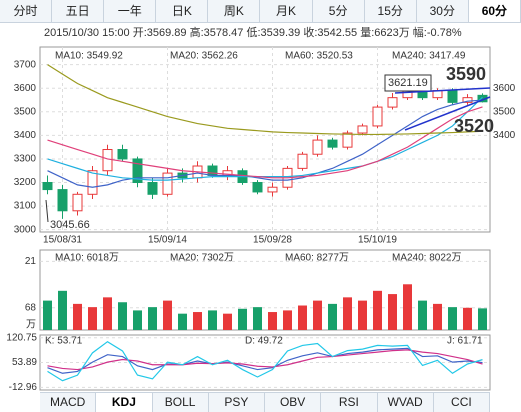 The width and height of the screenshot is (521, 412). I want to click on y-tick-label: 3300, so click(25, 159).